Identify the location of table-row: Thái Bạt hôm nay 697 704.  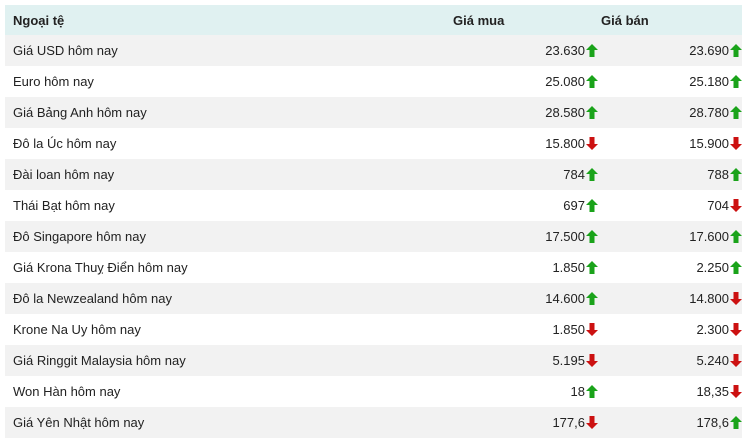
(373, 205).